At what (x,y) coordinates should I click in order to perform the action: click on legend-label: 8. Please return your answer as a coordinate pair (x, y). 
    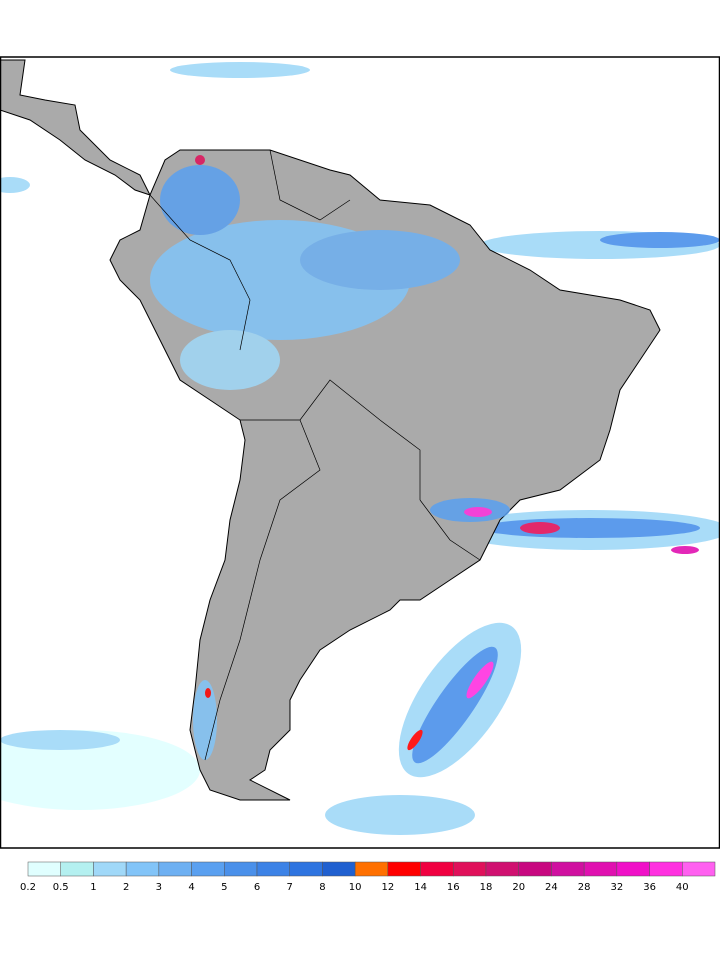
    Looking at the image, I should click on (322, 887).